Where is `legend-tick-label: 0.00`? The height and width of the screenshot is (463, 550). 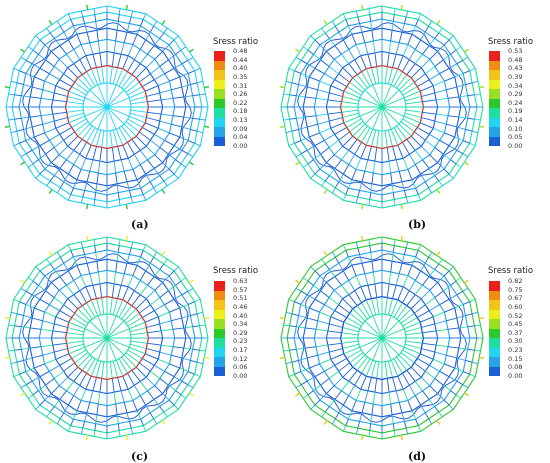
legend-tick-label: 0.00 is located at coordinates (515, 376).